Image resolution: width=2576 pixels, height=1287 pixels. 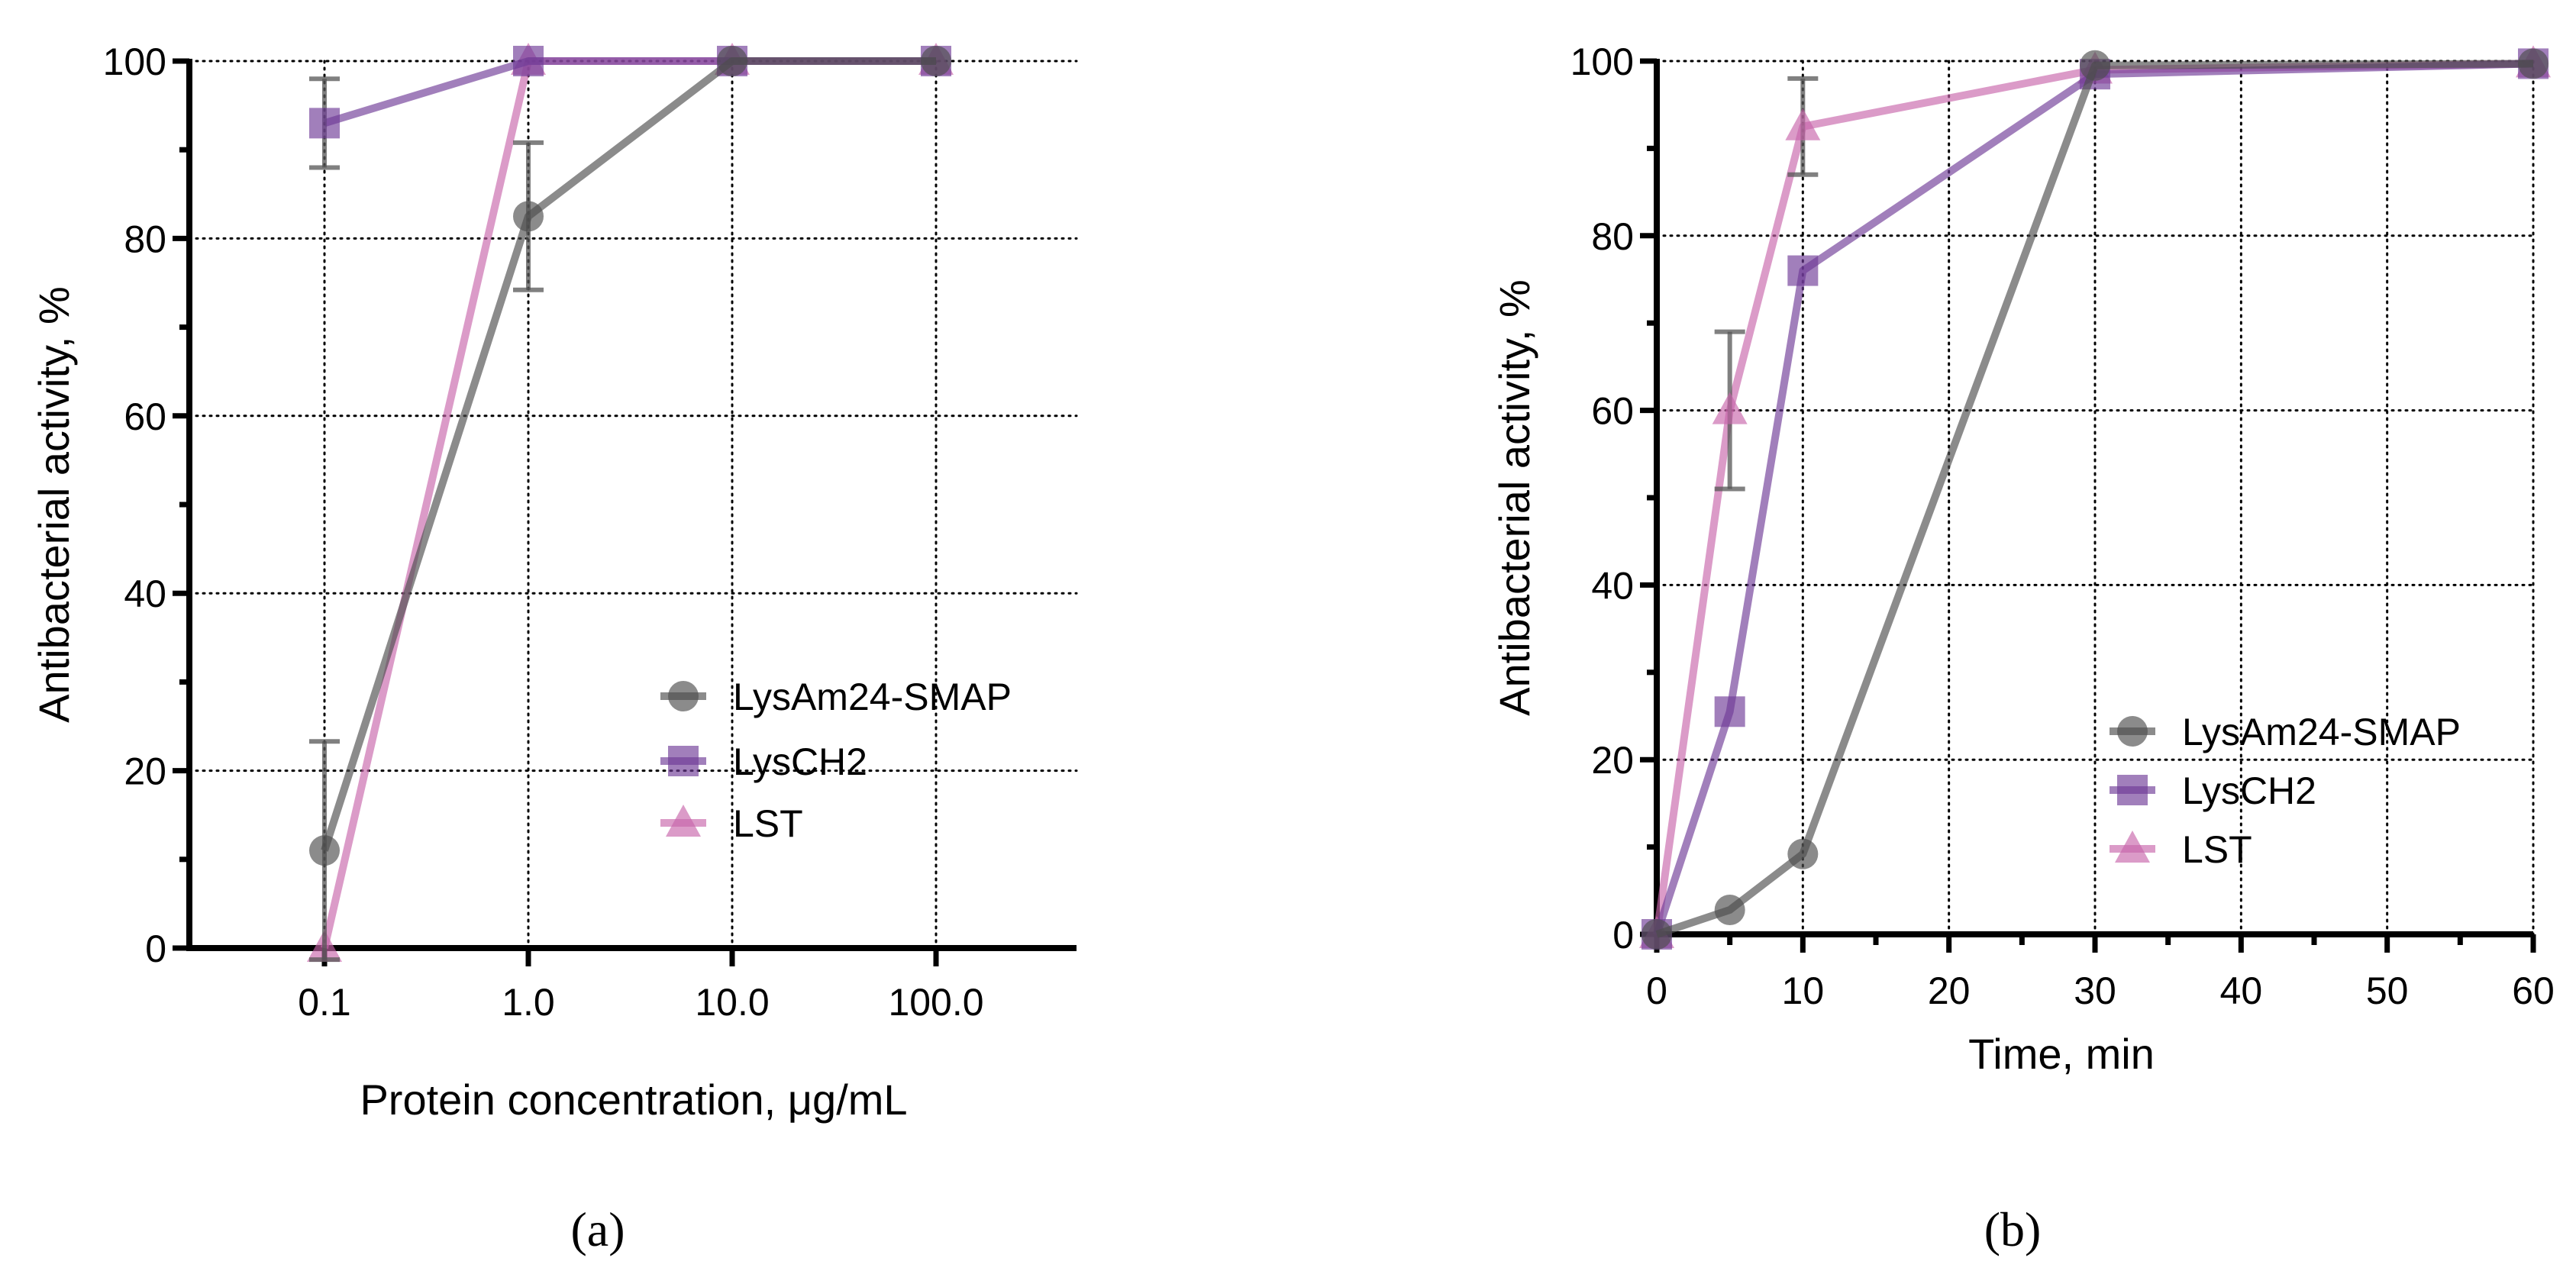 I want to click on x-tick-label: 30, so click(x=2095, y=991).